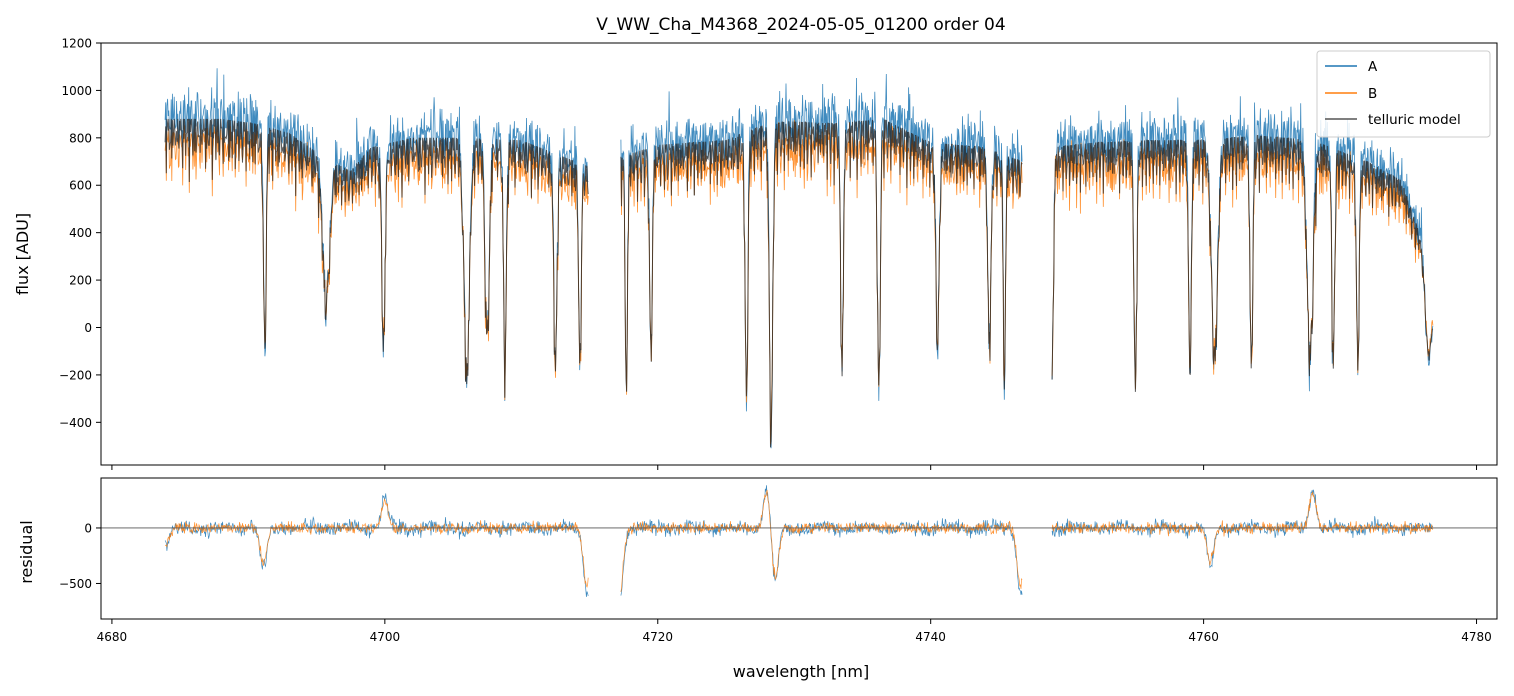 This screenshot has width=1514, height=696. I want to click on flux-y-tick-label: −200, so click(75, 375).